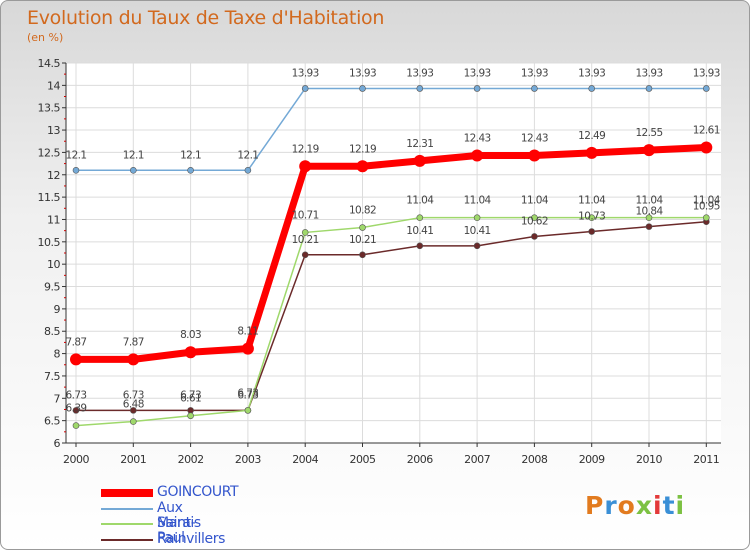 This screenshot has width=750, height=550. I want to click on data-label-goincourt: 12.49, so click(591, 136).